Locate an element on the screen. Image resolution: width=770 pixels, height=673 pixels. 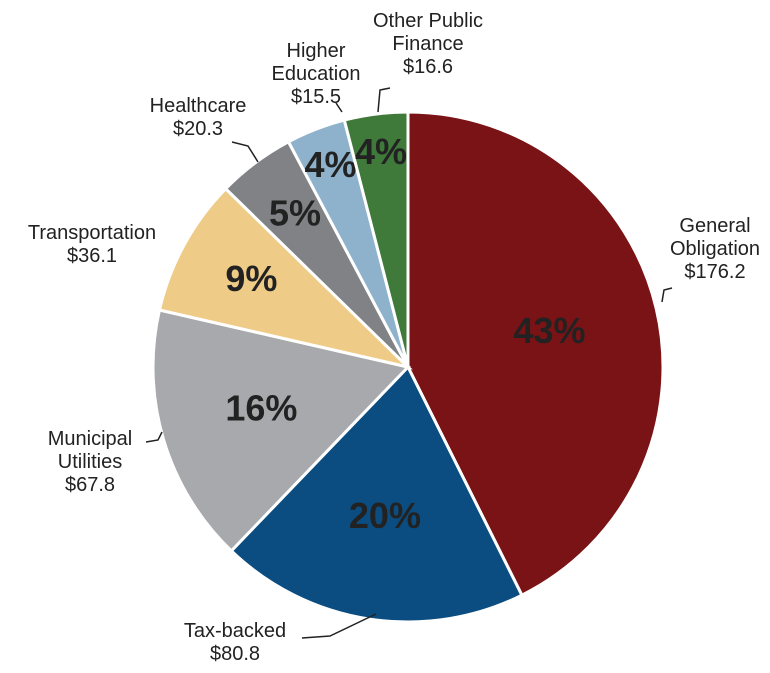
slice-label: Healthcare $20.3 is located at coordinates (198, 118).